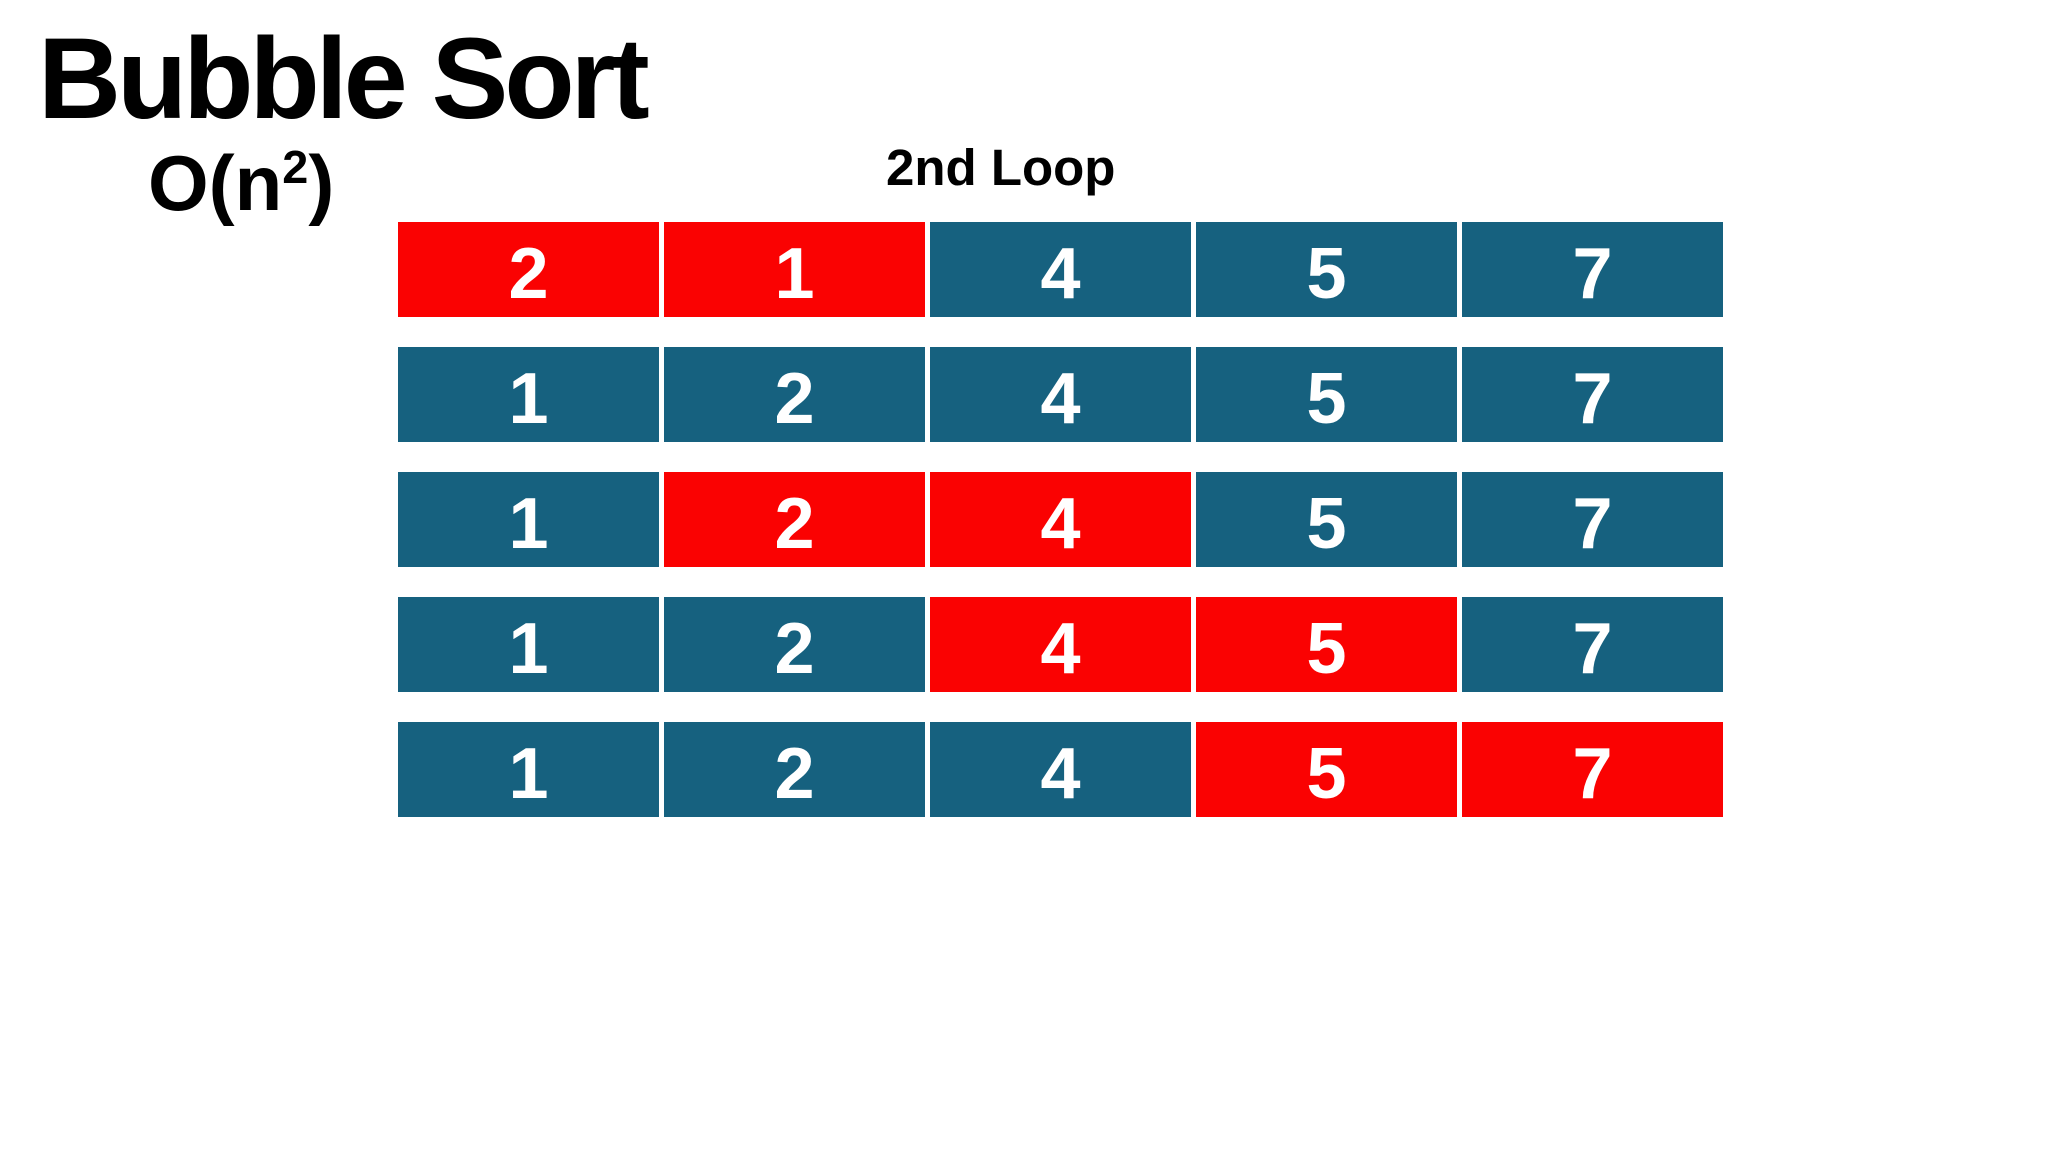 The image size is (2048, 1152). Describe the element at coordinates (295, 167) in the screenshot. I see `complexity-exponent: 2` at that location.